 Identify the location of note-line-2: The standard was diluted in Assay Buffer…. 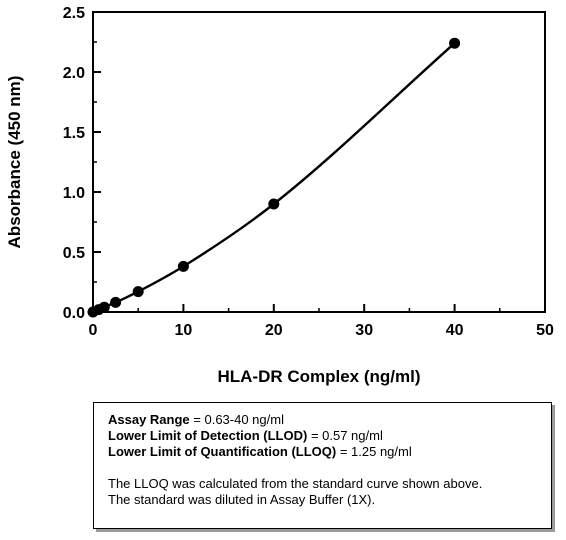
(242, 499).